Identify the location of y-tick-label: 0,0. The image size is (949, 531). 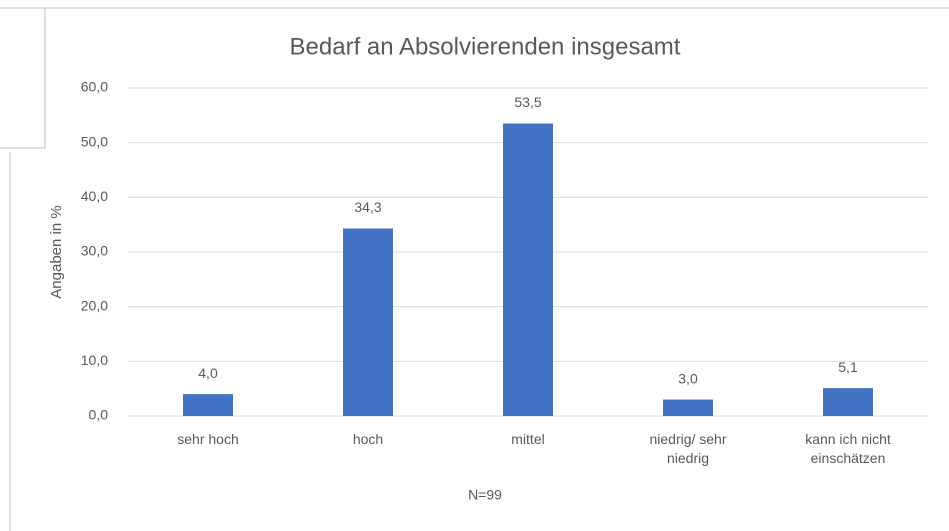
(99, 415).